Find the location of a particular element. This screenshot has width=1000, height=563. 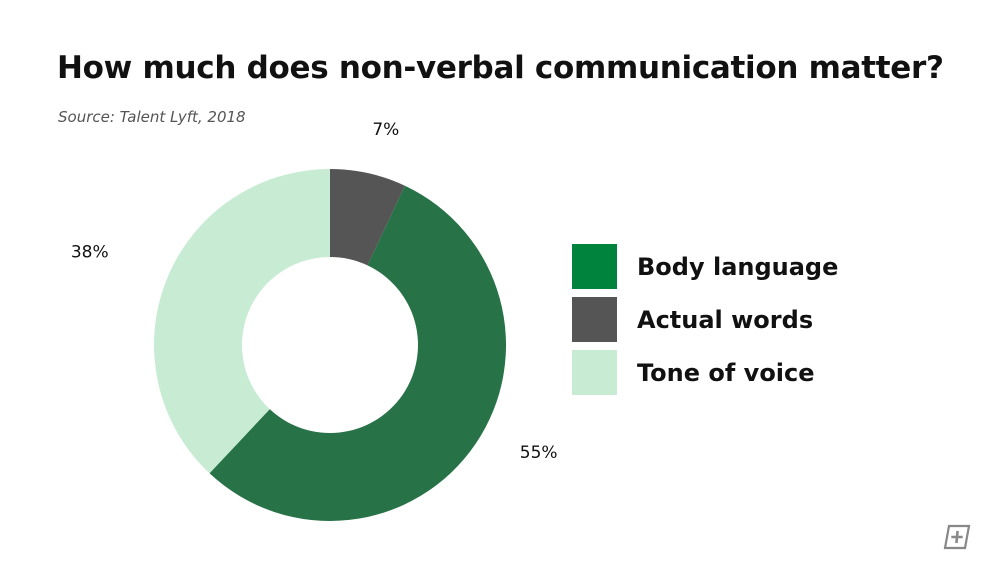

chart-legend: Body language Actual words Tone of voice is located at coordinates (705, 323).